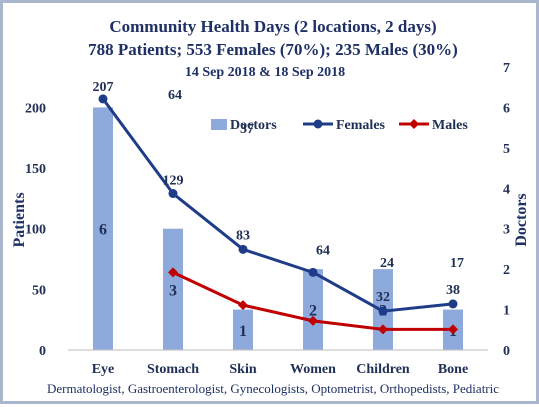 The image size is (539, 407). Describe the element at coordinates (453, 304) in the screenshot. I see `marker-females-bone` at that location.